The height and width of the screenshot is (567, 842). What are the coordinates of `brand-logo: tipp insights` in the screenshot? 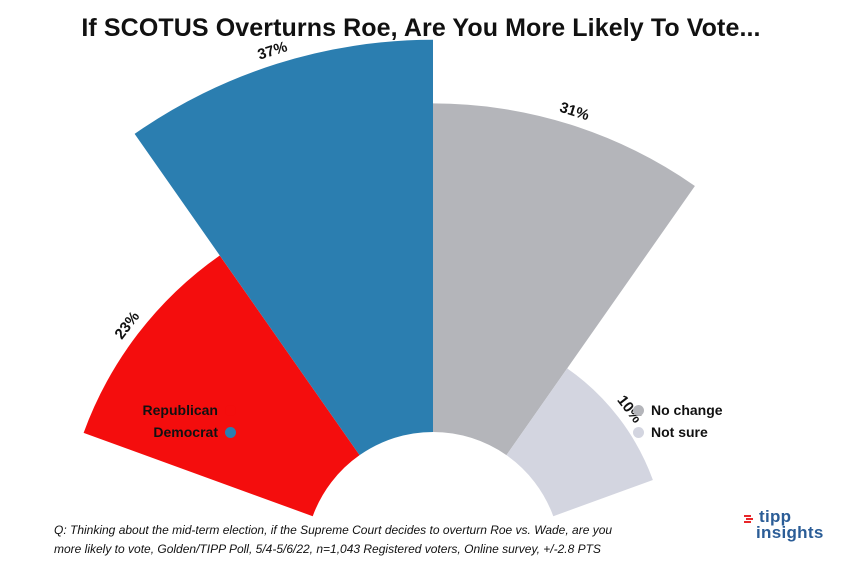 It's located at (790, 526).